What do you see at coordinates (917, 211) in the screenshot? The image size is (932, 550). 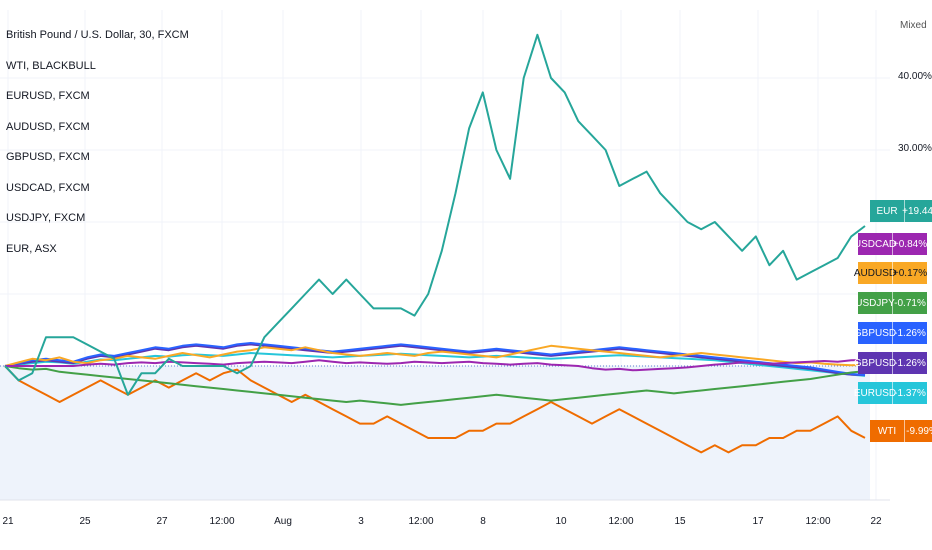 I see `badge-value: +19.44%` at bounding box center [917, 211].